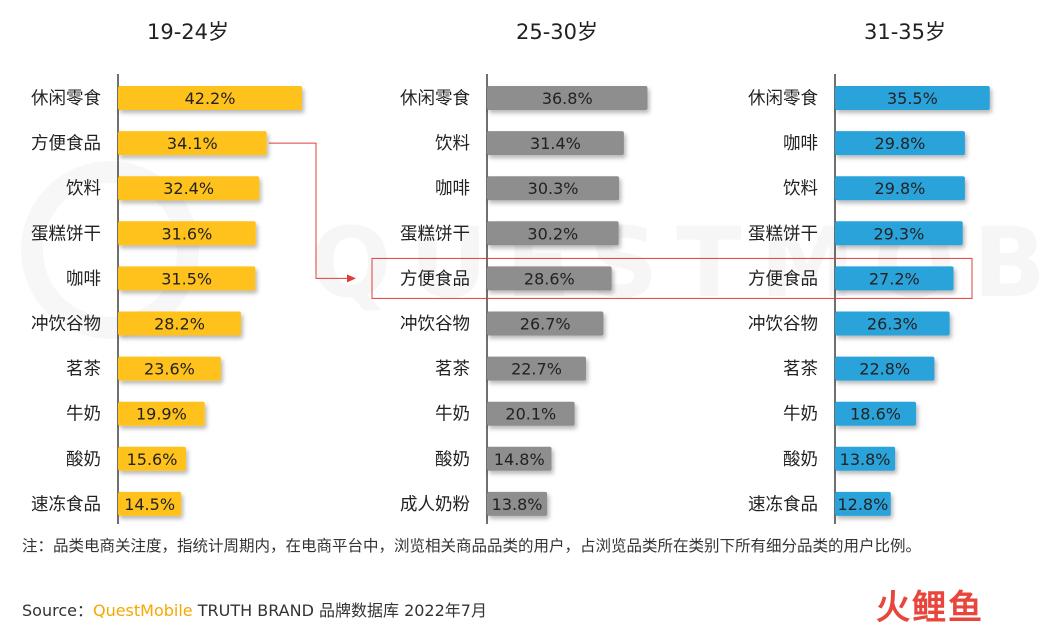 Image resolution: width=1044 pixels, height=629 pixels. I want to click on data-label: 34.1%, so click(192, 143).